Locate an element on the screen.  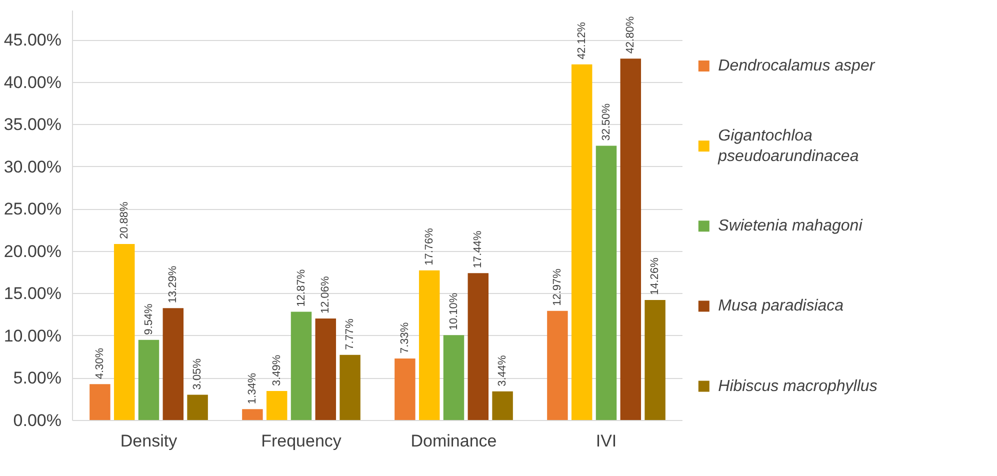
y-tick-label: 30.00% is located at coordinates (33, 166).